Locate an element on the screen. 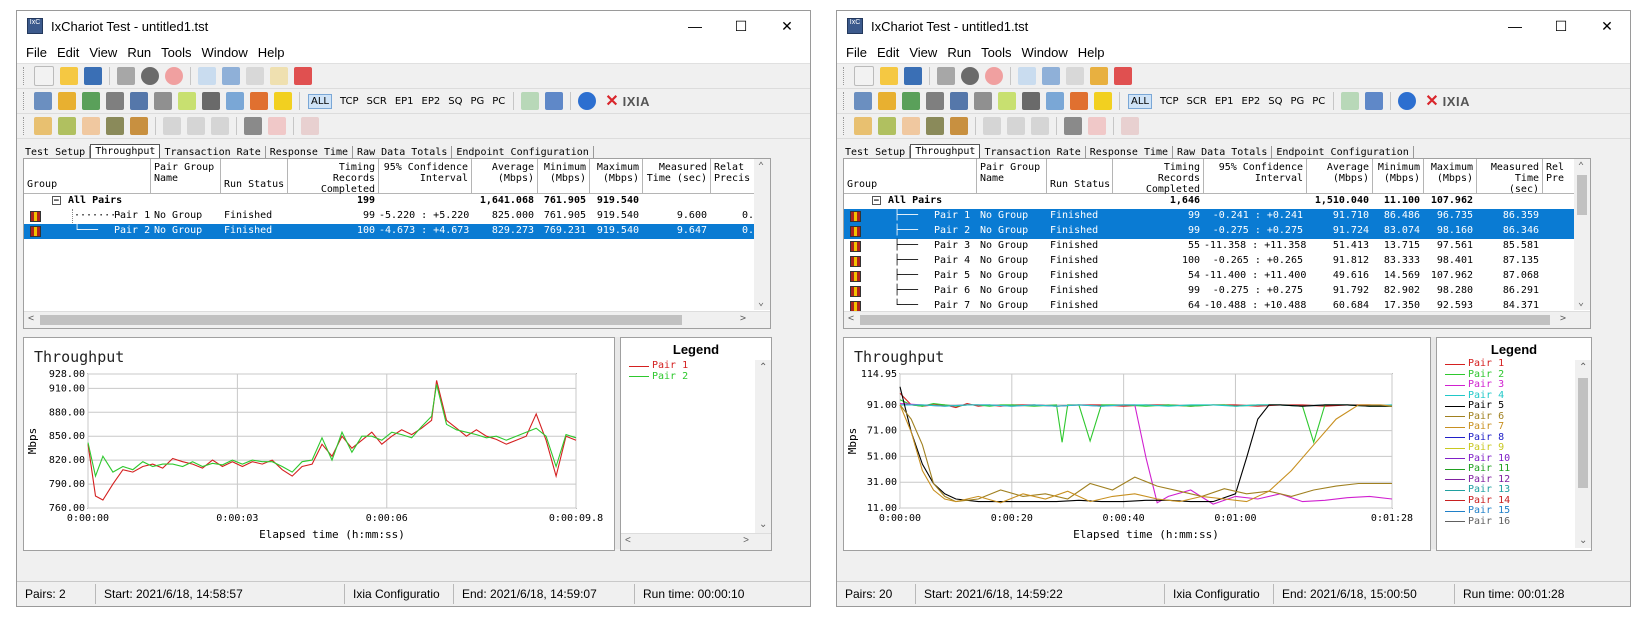  action-6-icon is located at coordinates (992, 126).